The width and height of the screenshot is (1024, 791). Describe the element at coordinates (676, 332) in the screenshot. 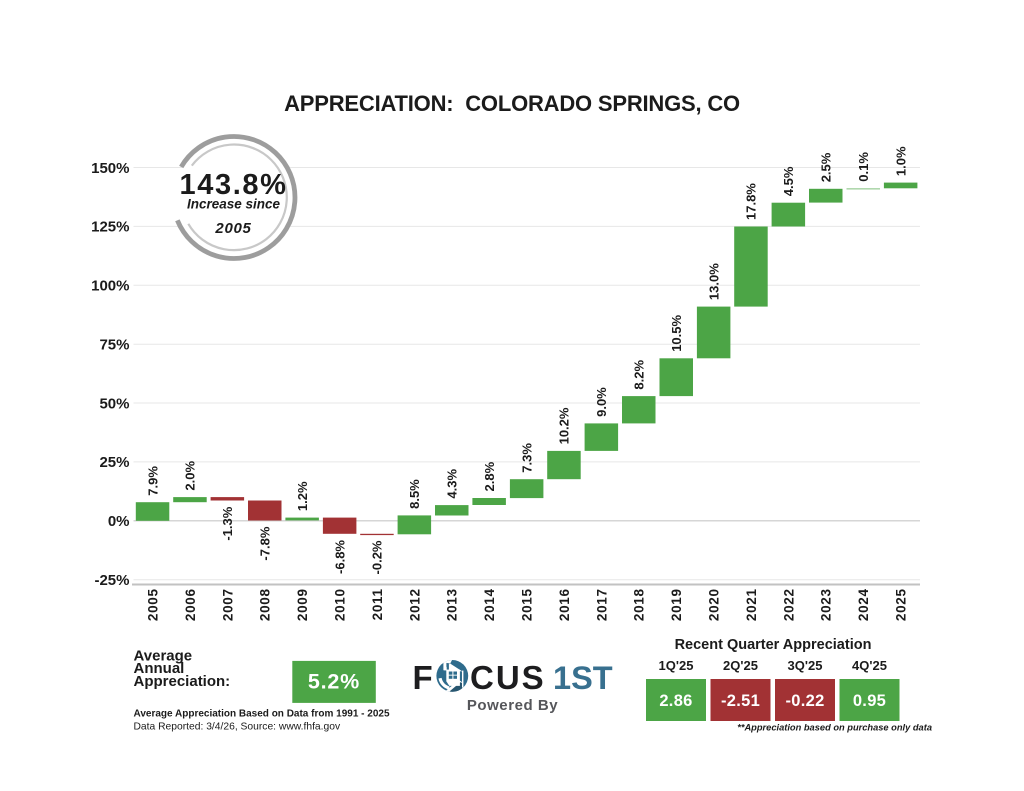

I see `svg-text: 10.5%` at that location.